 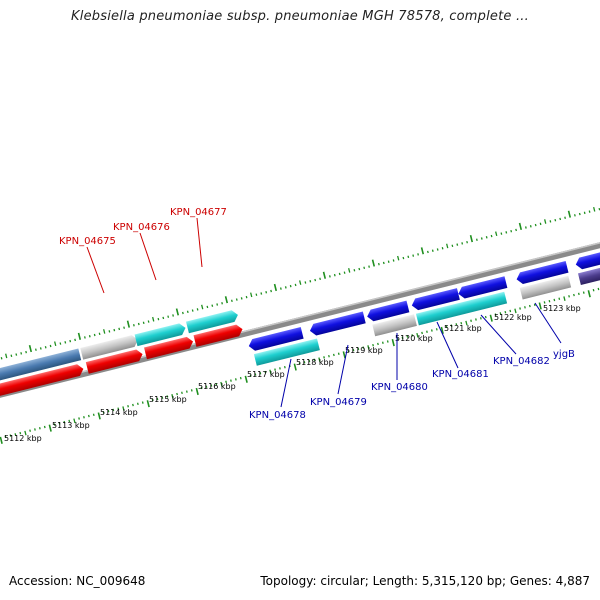 I want to click on gene-label-kpn-04680: KPN_04680, so click(x=399, y=387).